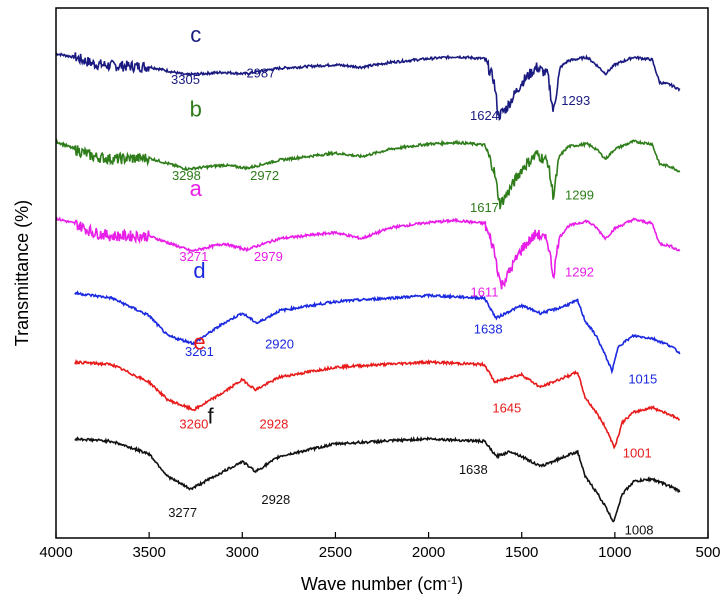 This screenshot has width=723, height=604. What do you see at coordinates (377, 479) in the screenshot?
I see `spectrum-line-f` at bounding box center [377, 479].